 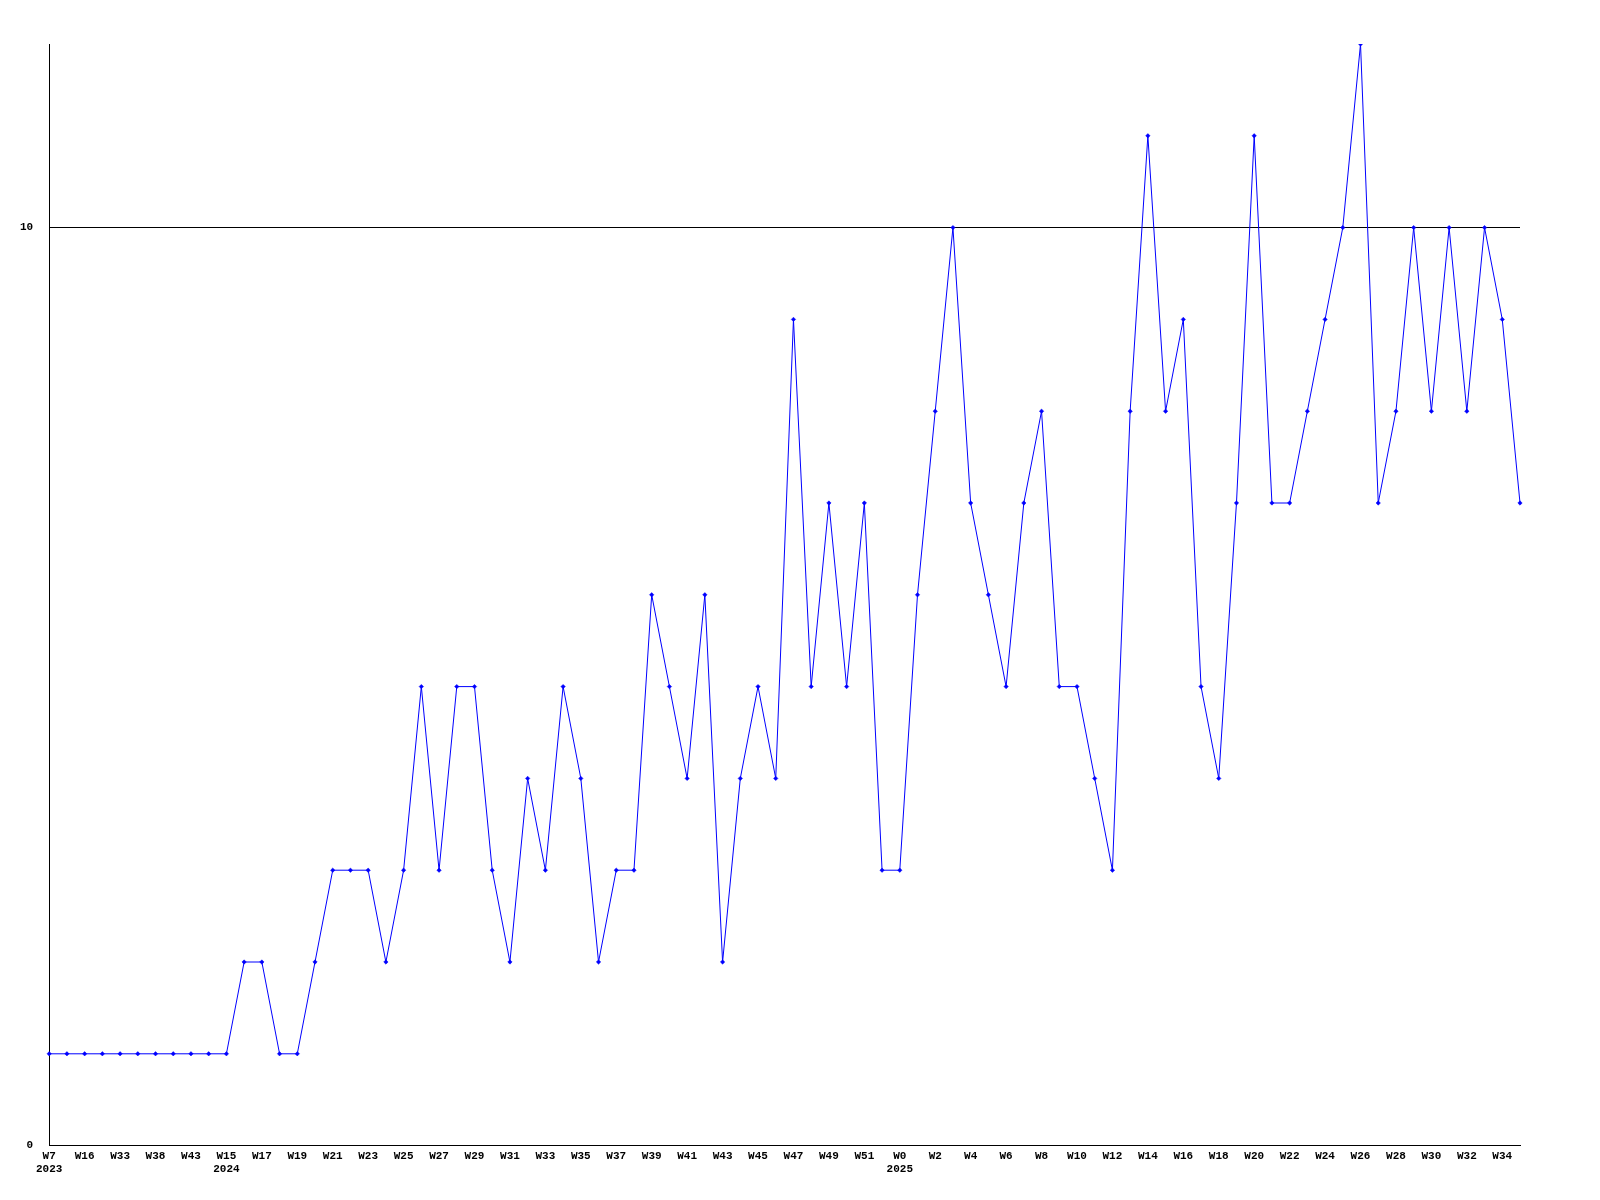 I want to click on x-tick-label: W18, so click(x=1219, y=1155).